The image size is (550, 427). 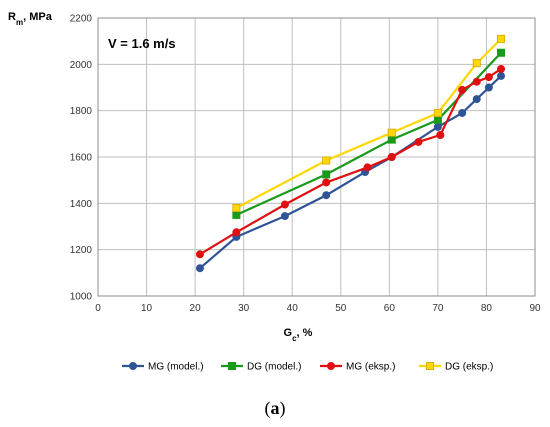 I want to click on x-tick-label: 30, so click(x=244, y=308).